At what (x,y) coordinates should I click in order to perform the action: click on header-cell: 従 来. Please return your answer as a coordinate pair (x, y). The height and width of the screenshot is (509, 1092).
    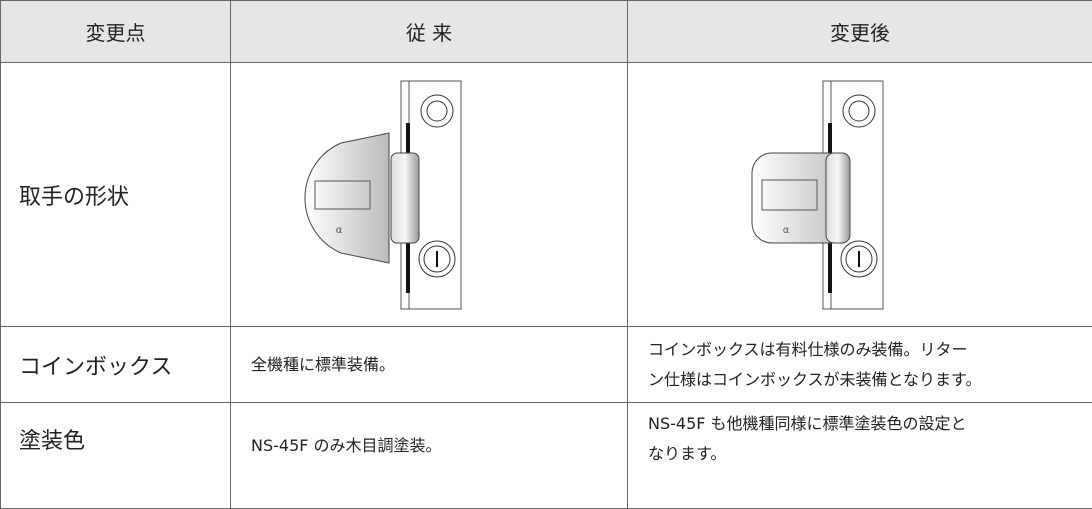
    Looking at the image, I should click on (429, 32).